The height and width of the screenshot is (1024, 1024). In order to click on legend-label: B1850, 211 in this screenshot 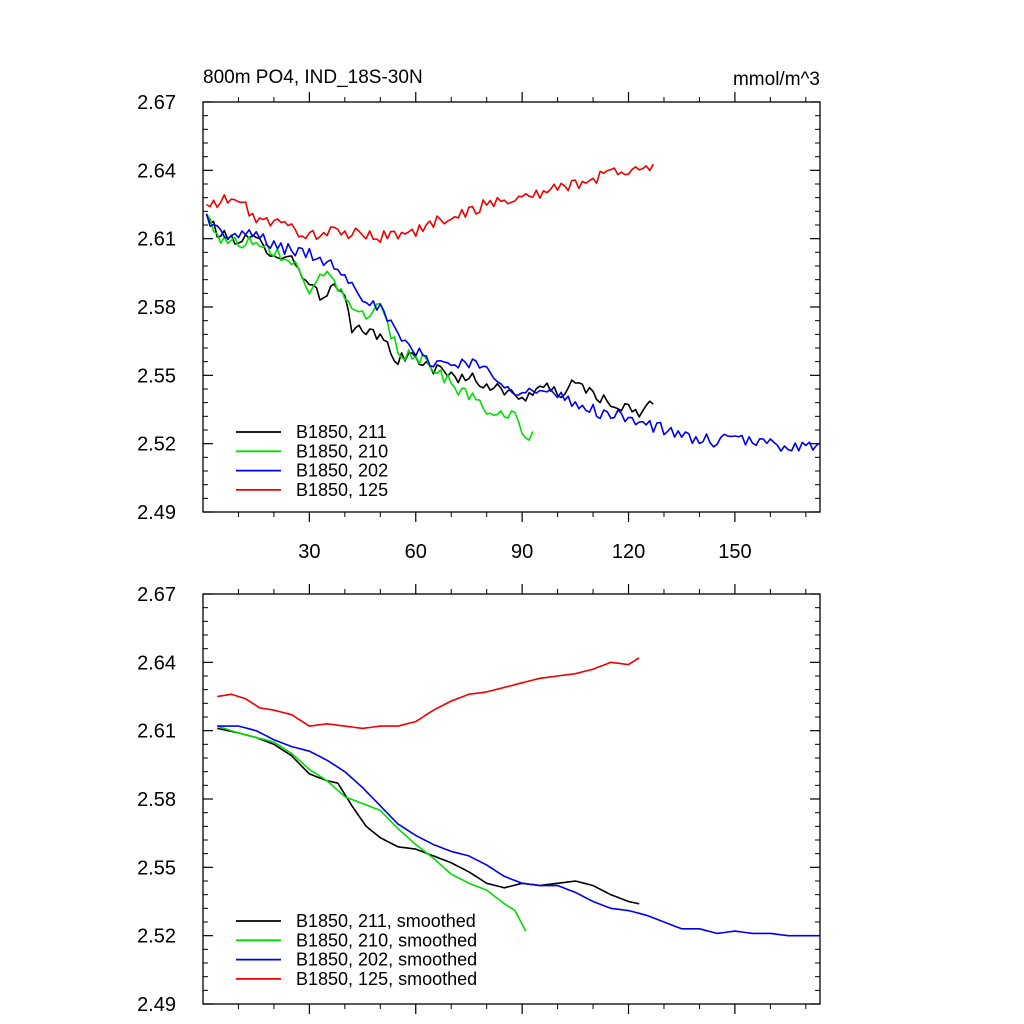, I will do `click(341, 432)`.